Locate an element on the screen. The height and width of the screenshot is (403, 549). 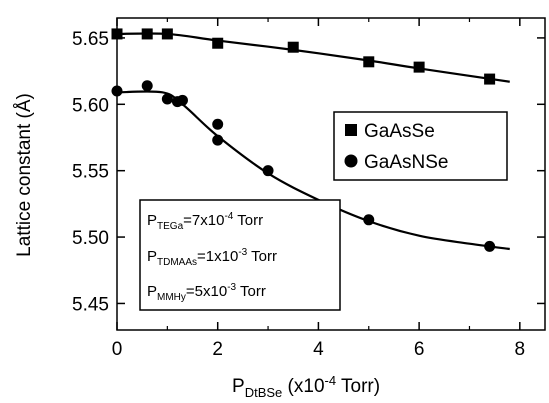
y-tick-label: 5.45 is located at coordinates (90, 304).